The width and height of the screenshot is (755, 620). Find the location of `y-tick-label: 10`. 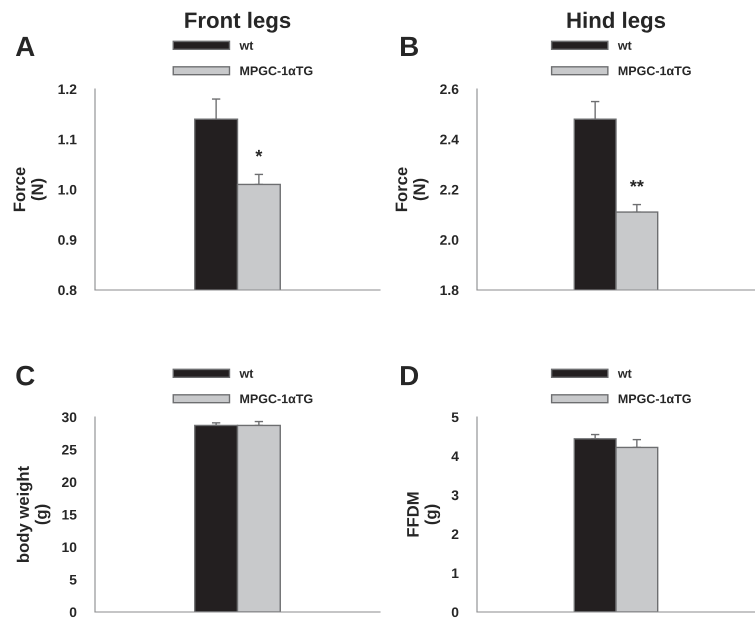

y-tick-label: 10 is located at coordinates (69, 547).